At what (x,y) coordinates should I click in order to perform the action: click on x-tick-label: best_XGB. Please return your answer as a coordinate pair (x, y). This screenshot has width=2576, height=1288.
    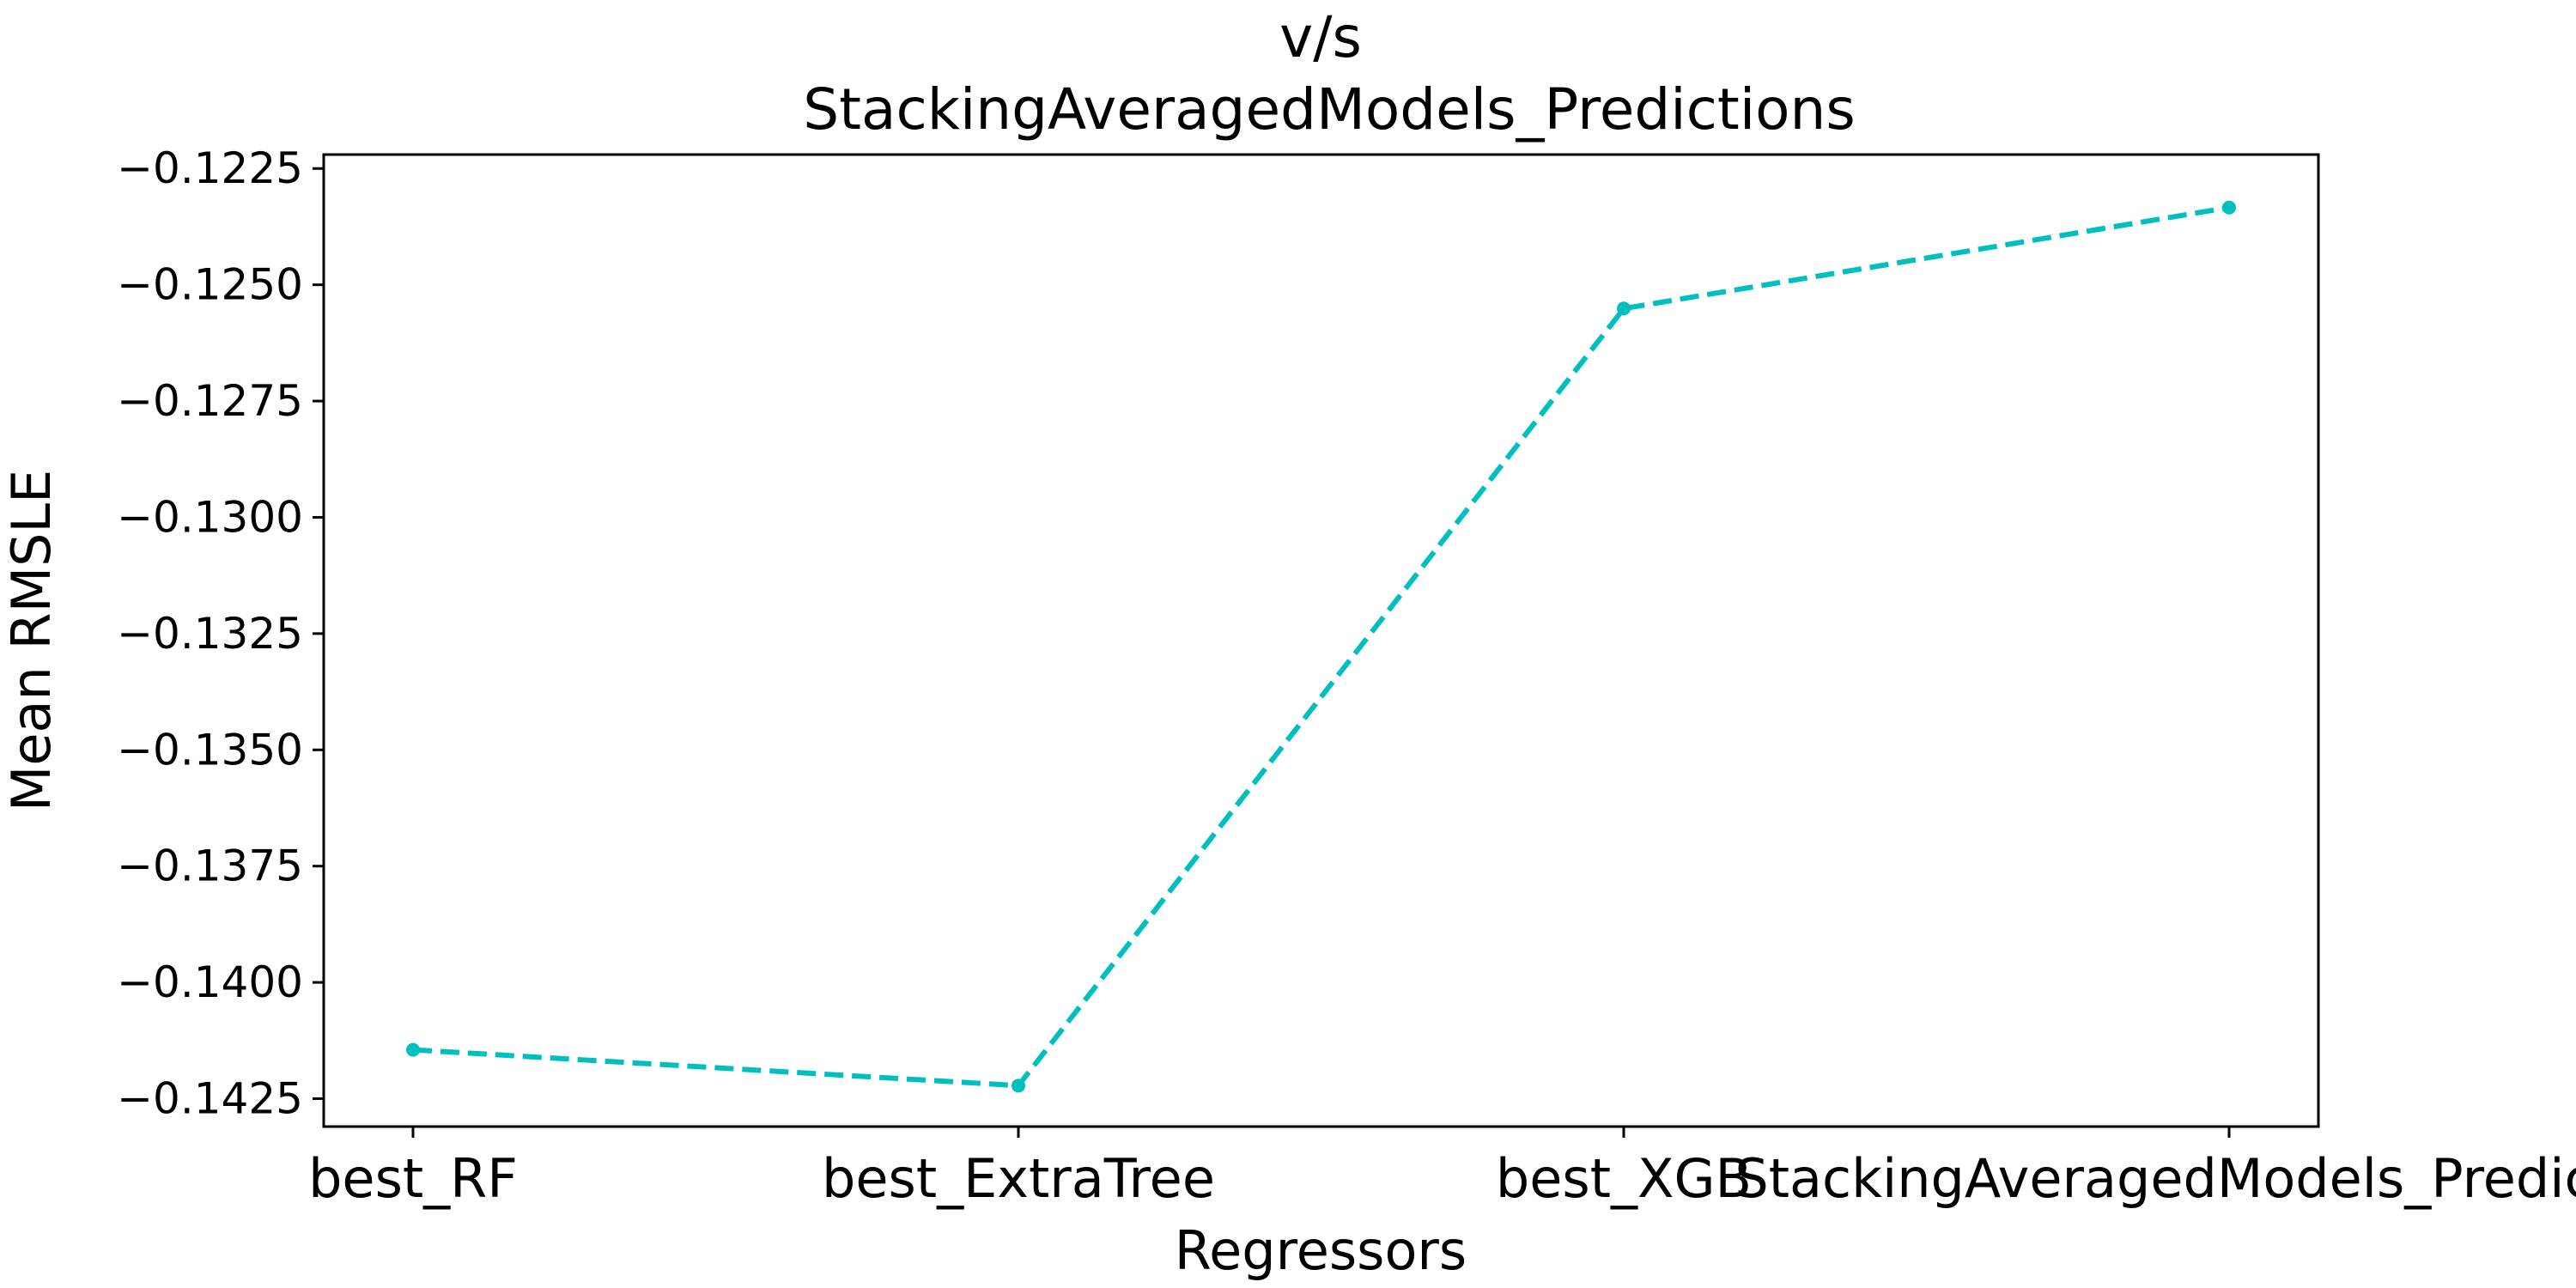
    Looking at the image, I should click on (1624, 1178).